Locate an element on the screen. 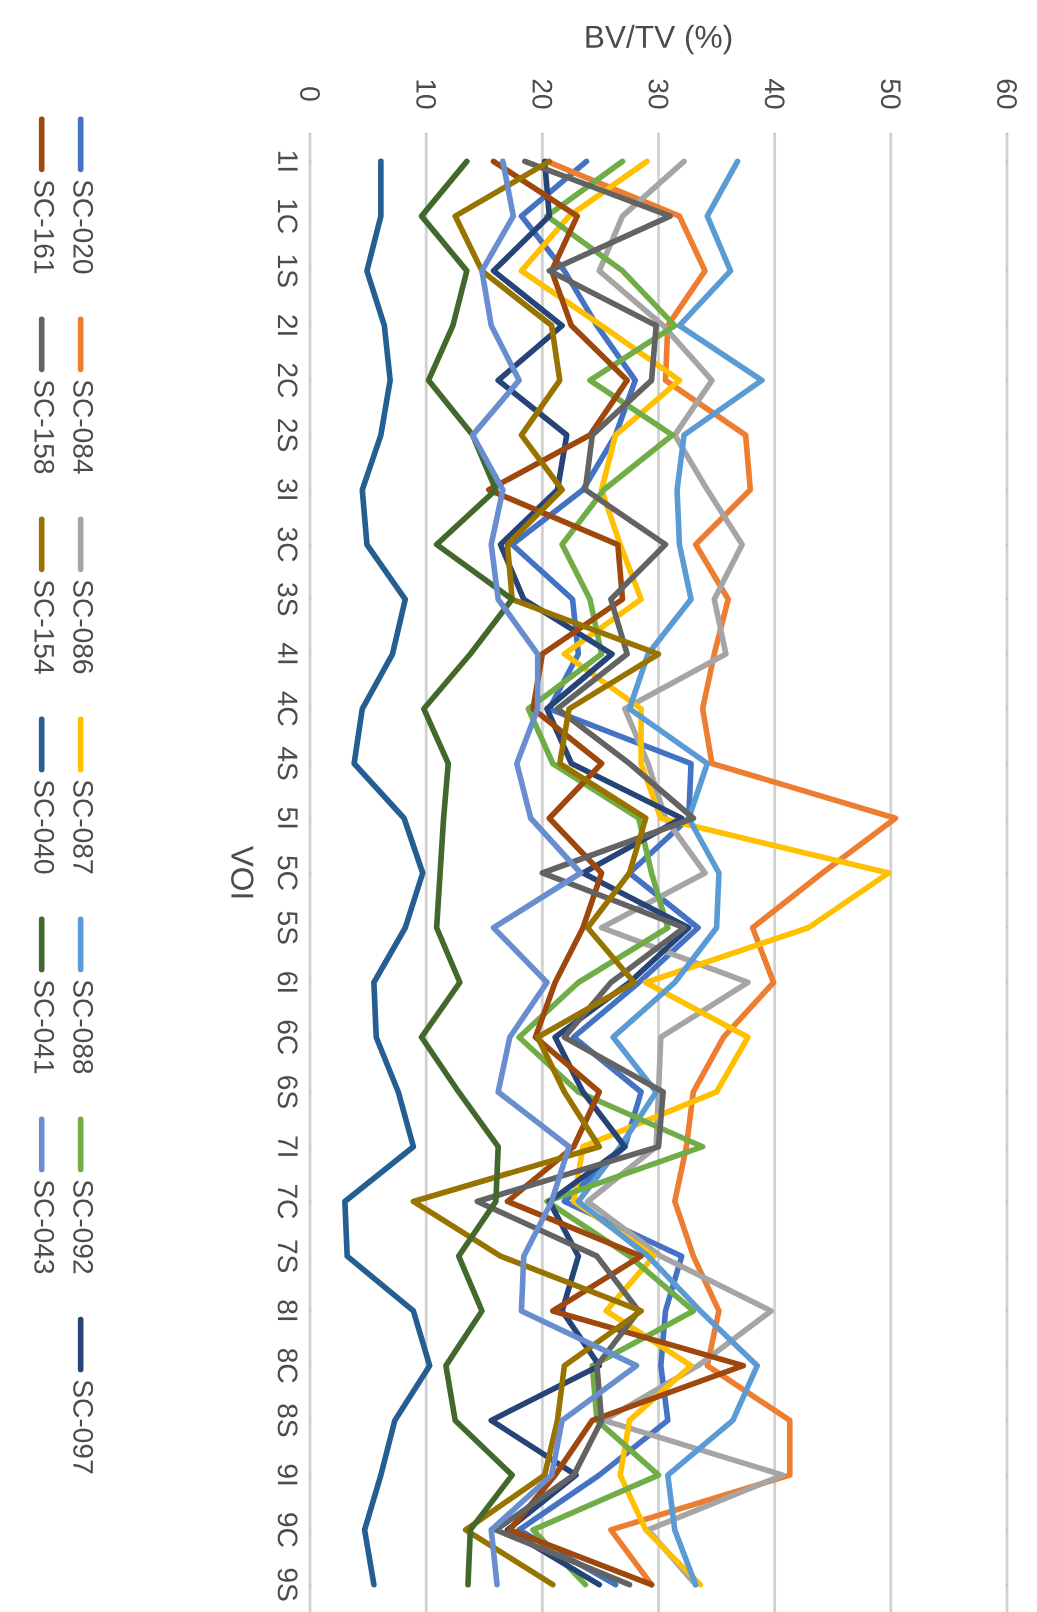  x-tick-label: 60 is located at coordinates (1007, 94).